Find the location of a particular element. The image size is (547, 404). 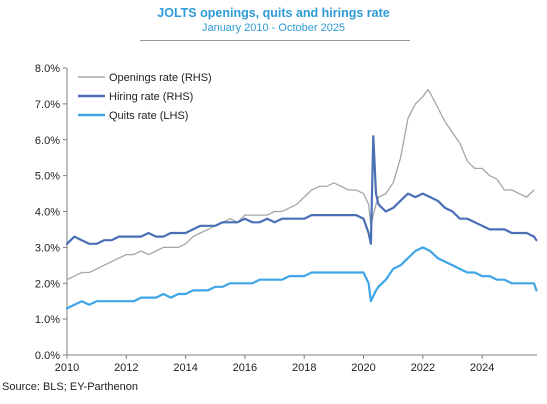

y-tick-label: 2.0% is located at coordinates (47, 284).